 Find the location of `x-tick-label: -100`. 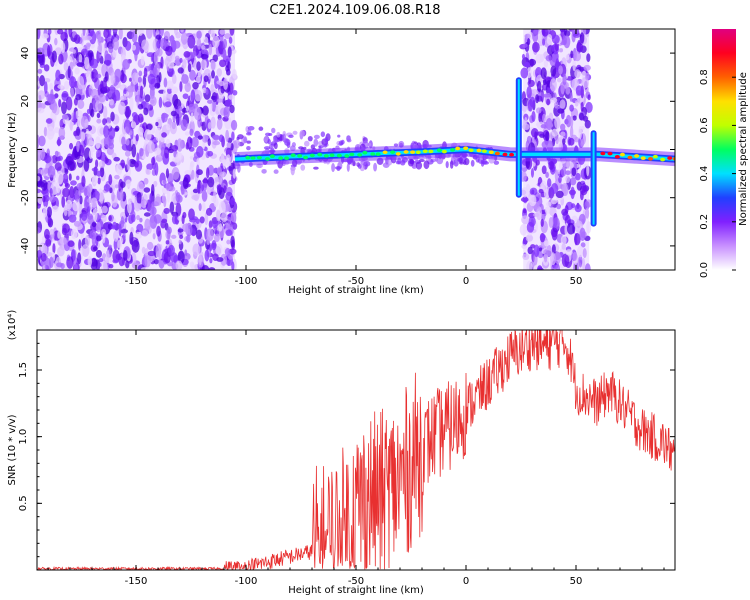

x-tick-label: -100 is located at coordinates (246, 281).